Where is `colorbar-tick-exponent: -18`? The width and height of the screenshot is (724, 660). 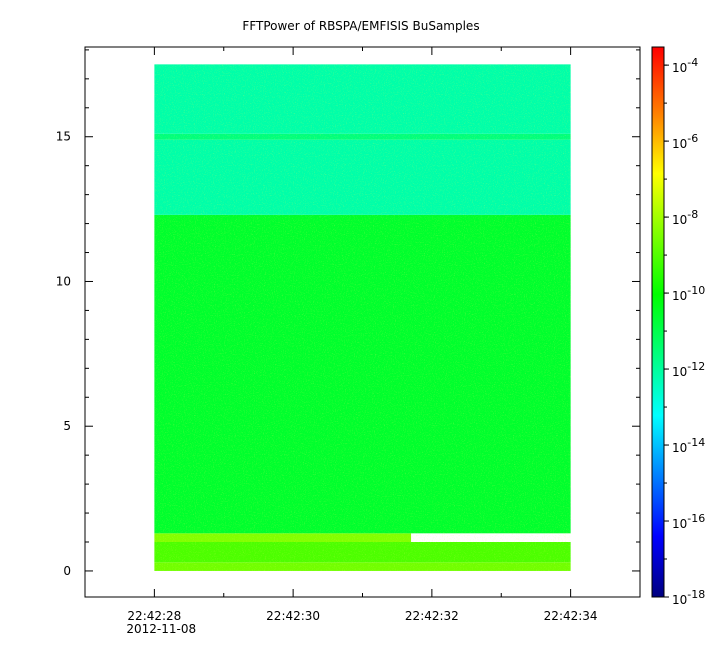 colorbar-tick-exponent: -18 is located at coordinates (696, 594).